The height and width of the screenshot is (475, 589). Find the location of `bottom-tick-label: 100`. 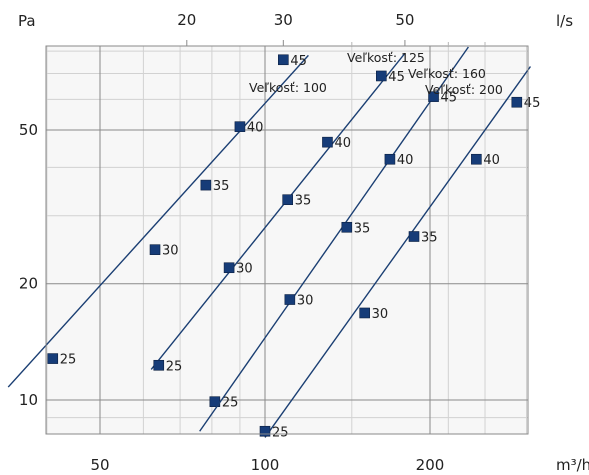

bottom-tick-label: 100 is located at coordinates (265, 465).